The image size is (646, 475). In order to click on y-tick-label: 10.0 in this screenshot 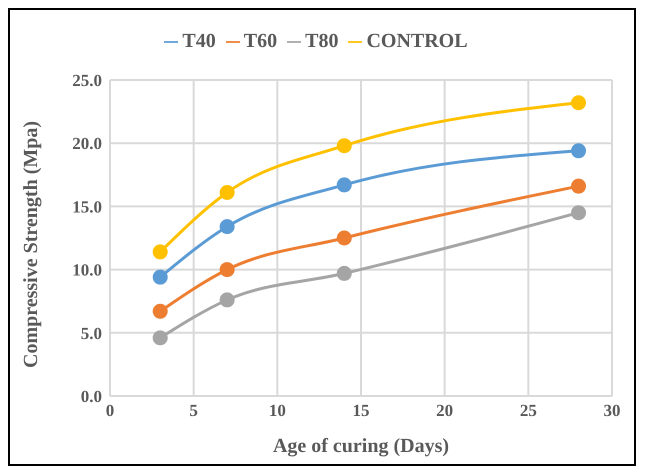, I will do `click(87, 270)`.